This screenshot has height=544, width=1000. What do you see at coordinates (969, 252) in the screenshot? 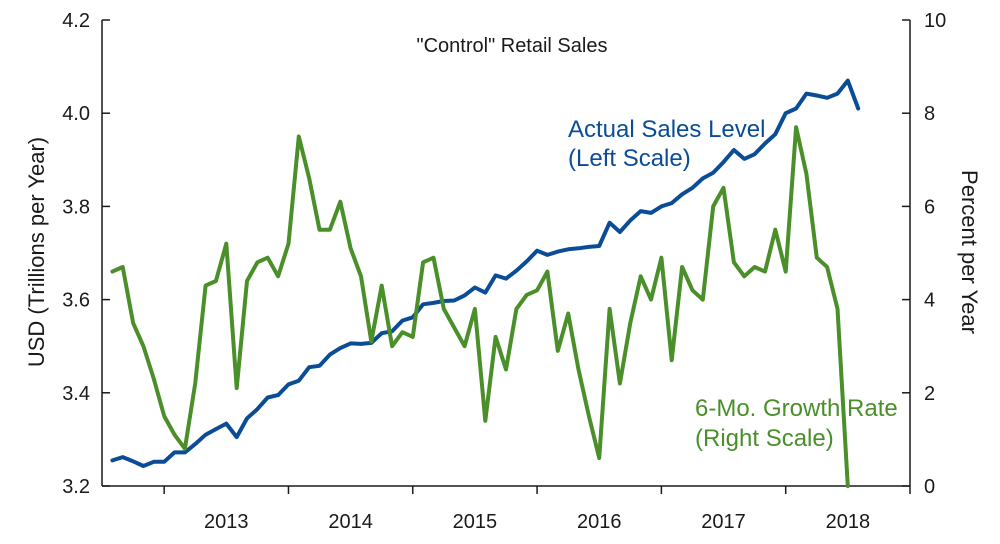
I see `y-axis-right-label: Percent per Year` at bounding box center [969, 252].